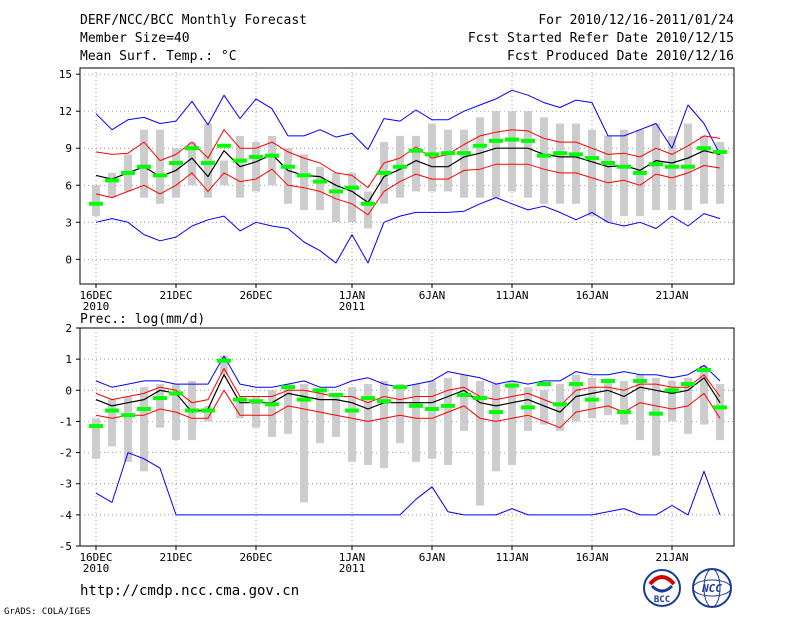 The height and width of the screenshot is (618, 800). I want to click on ncc-logo: NCC, so click(712, 588).